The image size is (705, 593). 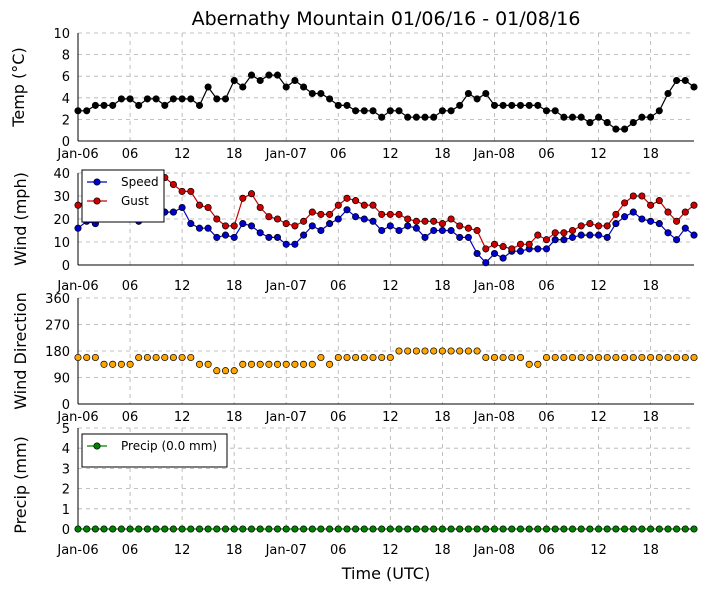 What do you see at coordinates (61, 379) in the screenshot?
I see `y-tick-label: 90` at bounding box center [61, 379].